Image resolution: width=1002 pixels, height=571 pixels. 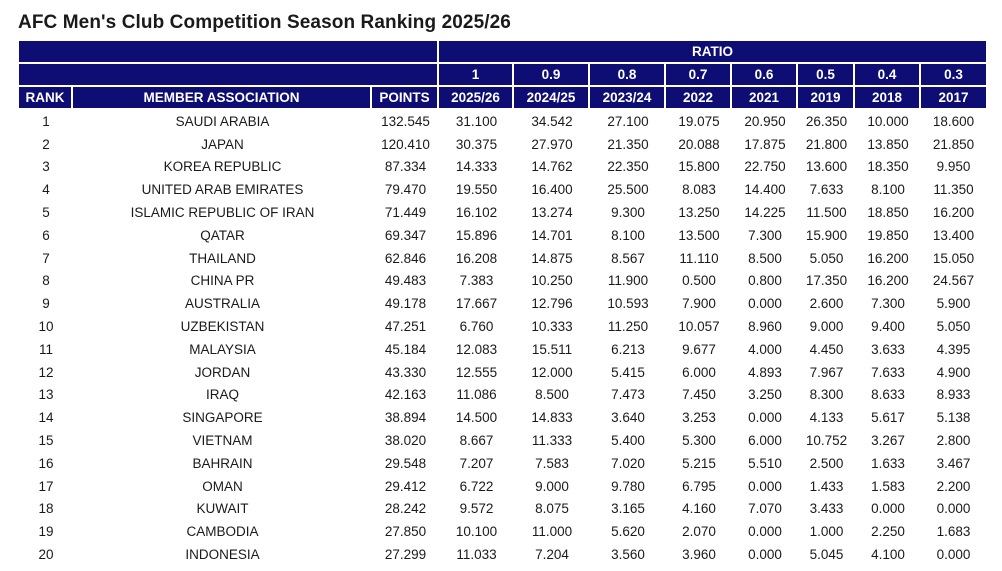 What do you see at coordinates (827, 75) in the screenshot?
I see `ratio-cell: 0.5` at bounding box center [827, 75].